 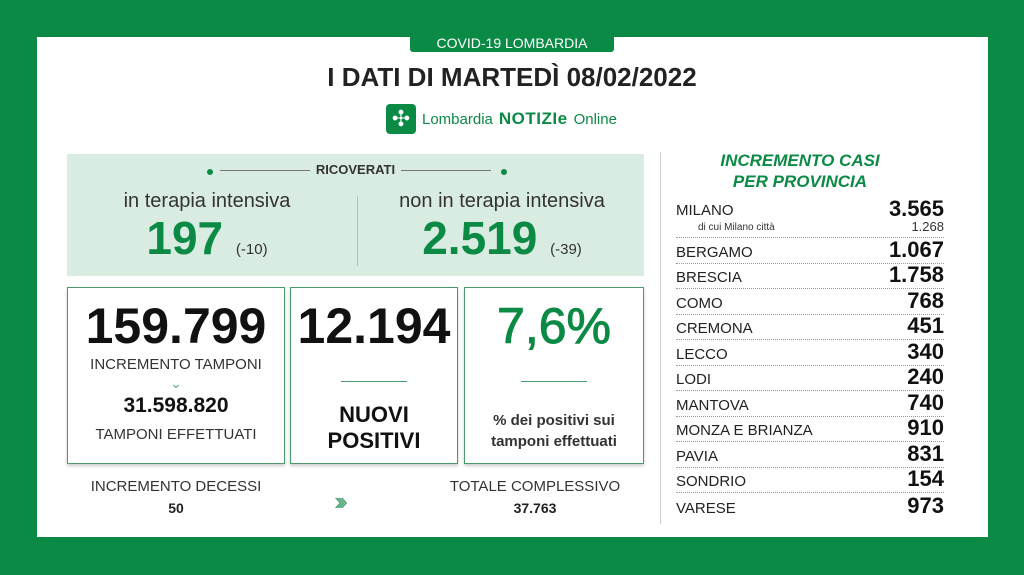 I want to click on chevron-down-icon: ⌄, so click(x=176, y=383).